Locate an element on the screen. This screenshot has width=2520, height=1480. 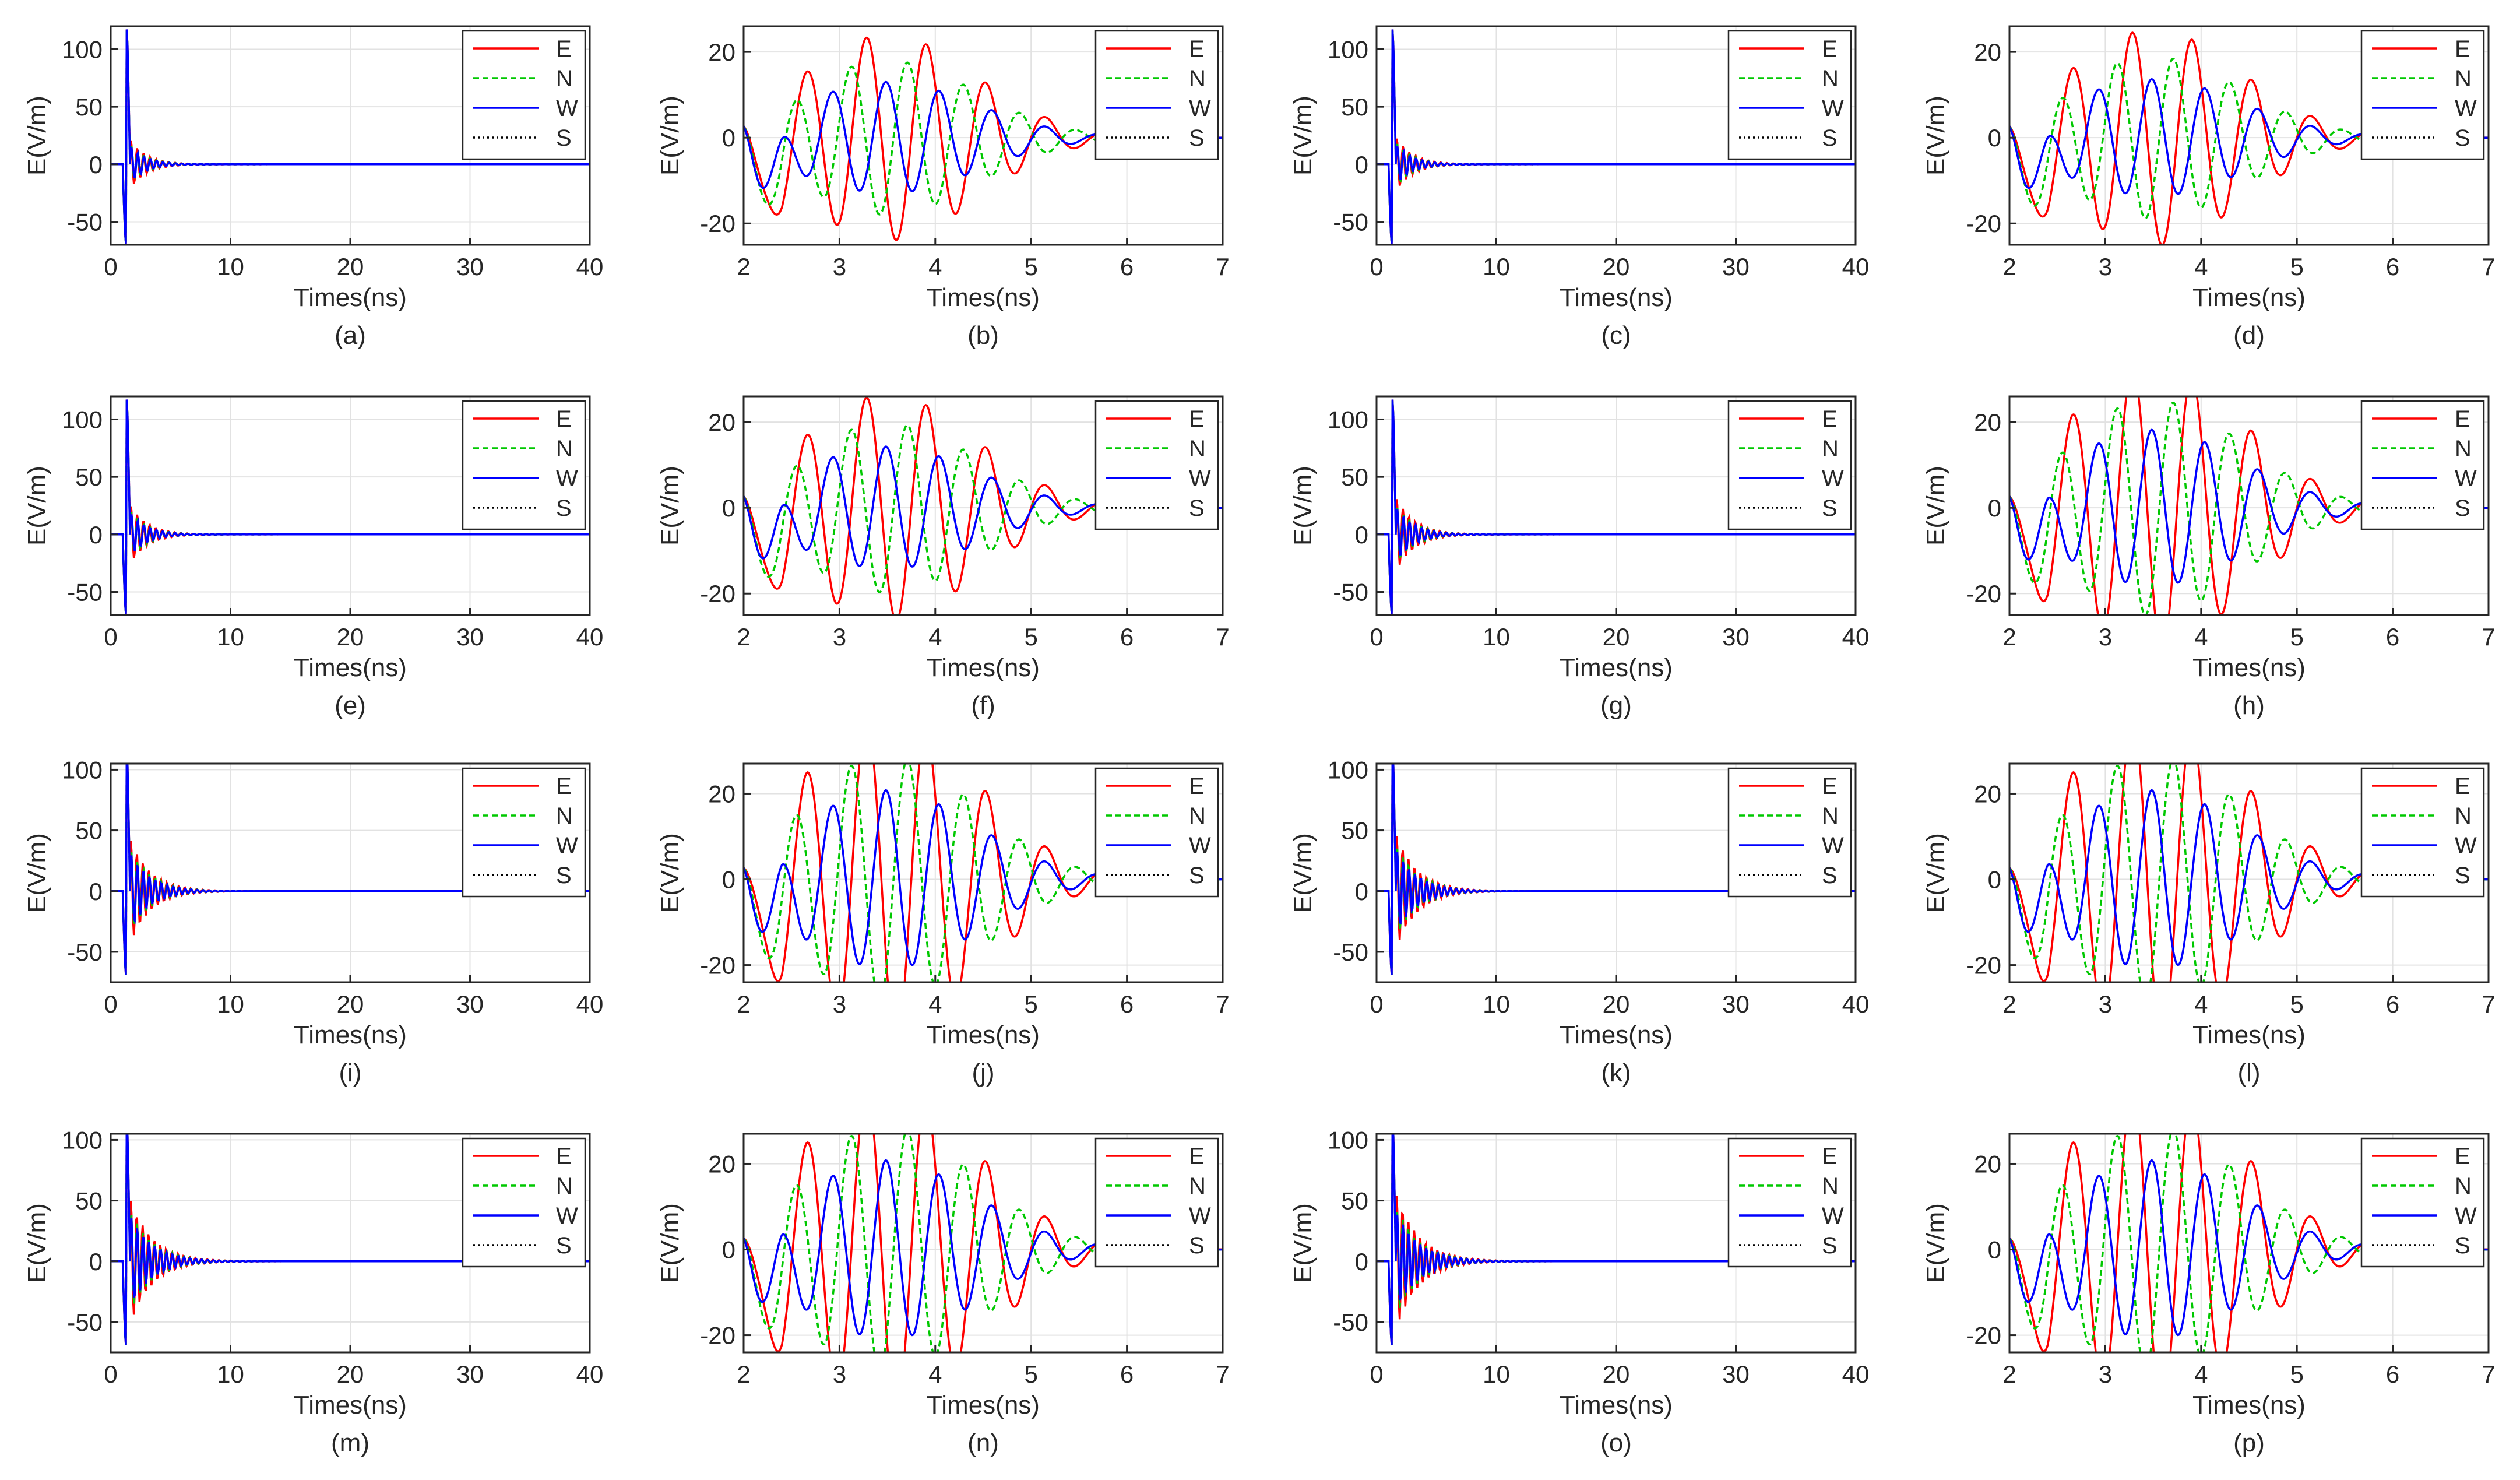
x-tick-label: 40 is located at coordinates (590, 1375).